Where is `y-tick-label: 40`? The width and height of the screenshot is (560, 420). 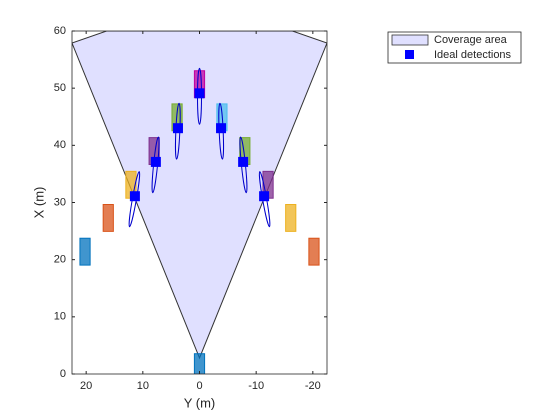 y-tick-label: 40 is located at coordinates (60, 145).